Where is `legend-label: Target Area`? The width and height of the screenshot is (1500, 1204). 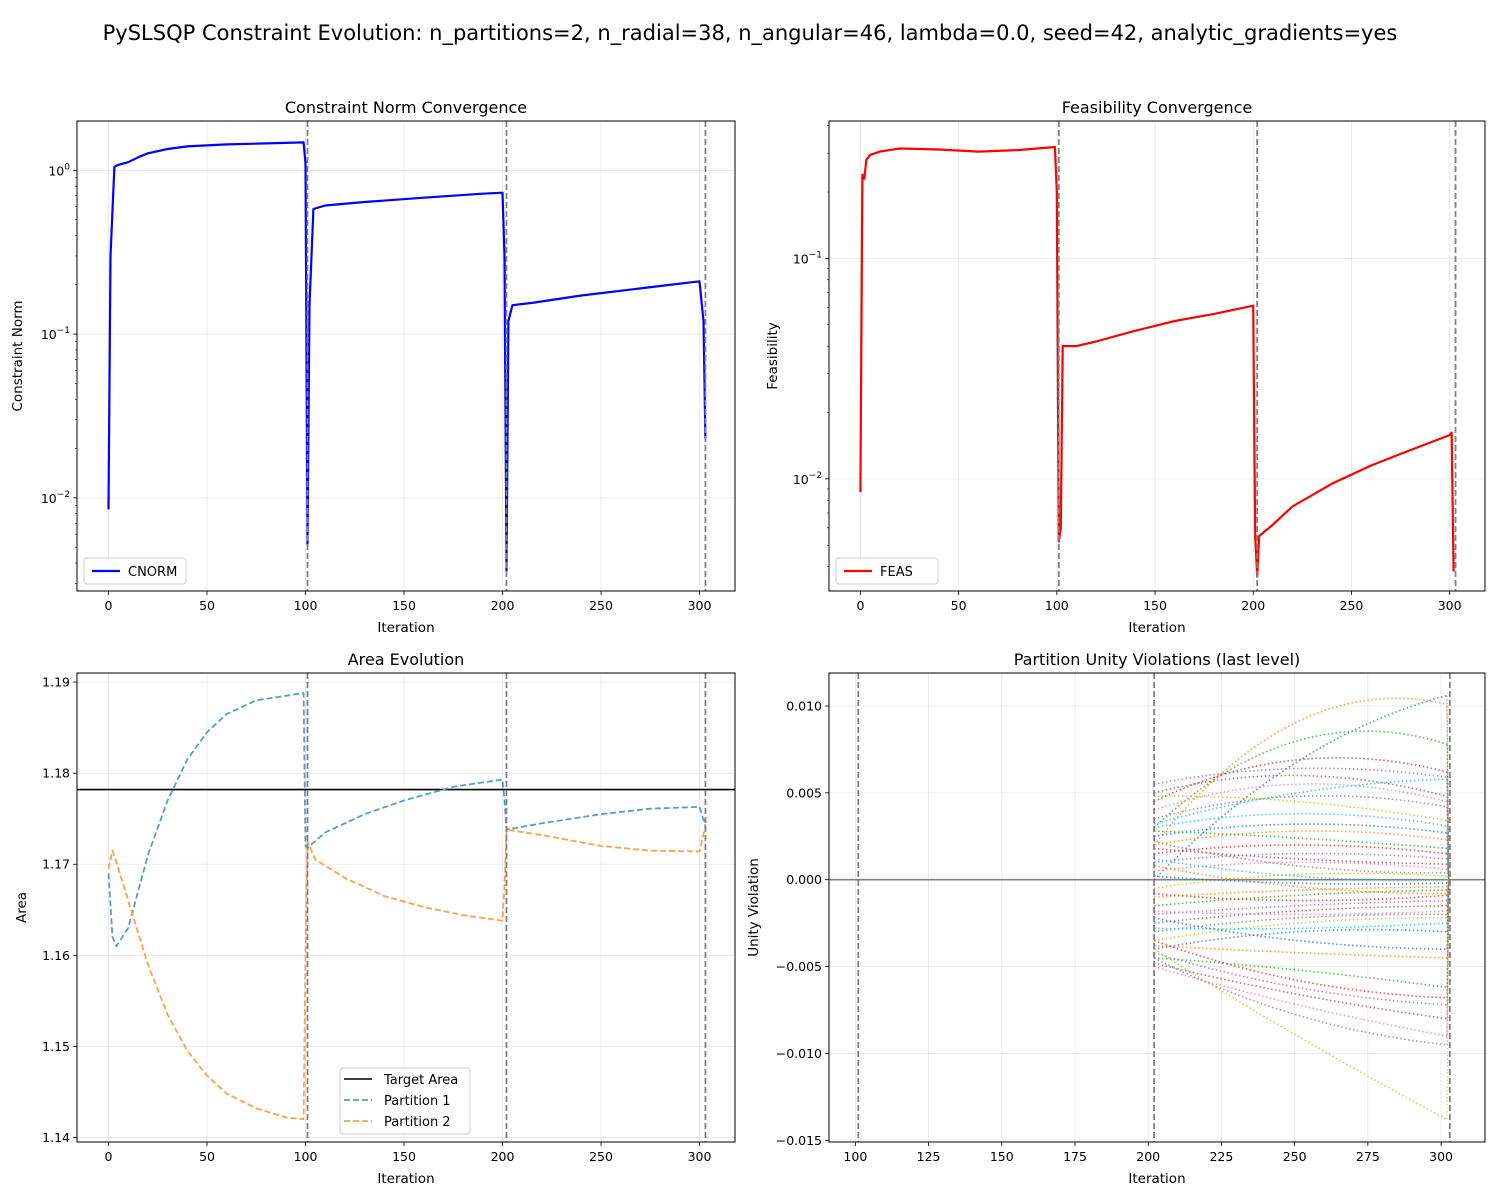 legend-label: Target Area is located at coordinates (420, 1080).